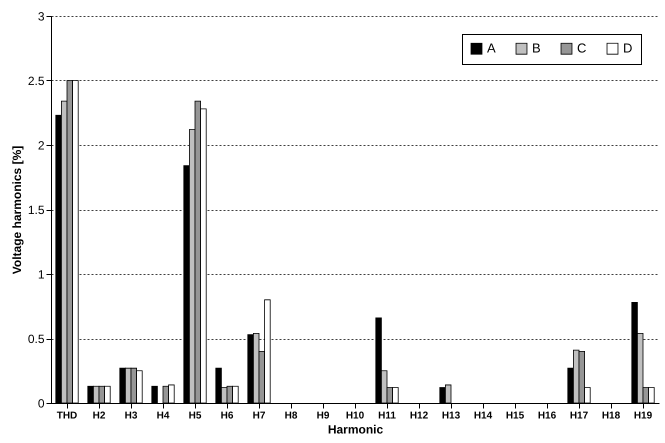  What do you see at coordinates (227, 416) in the screenshot?
I see `x-tick-label: H6` at bounding box center [227, 416].